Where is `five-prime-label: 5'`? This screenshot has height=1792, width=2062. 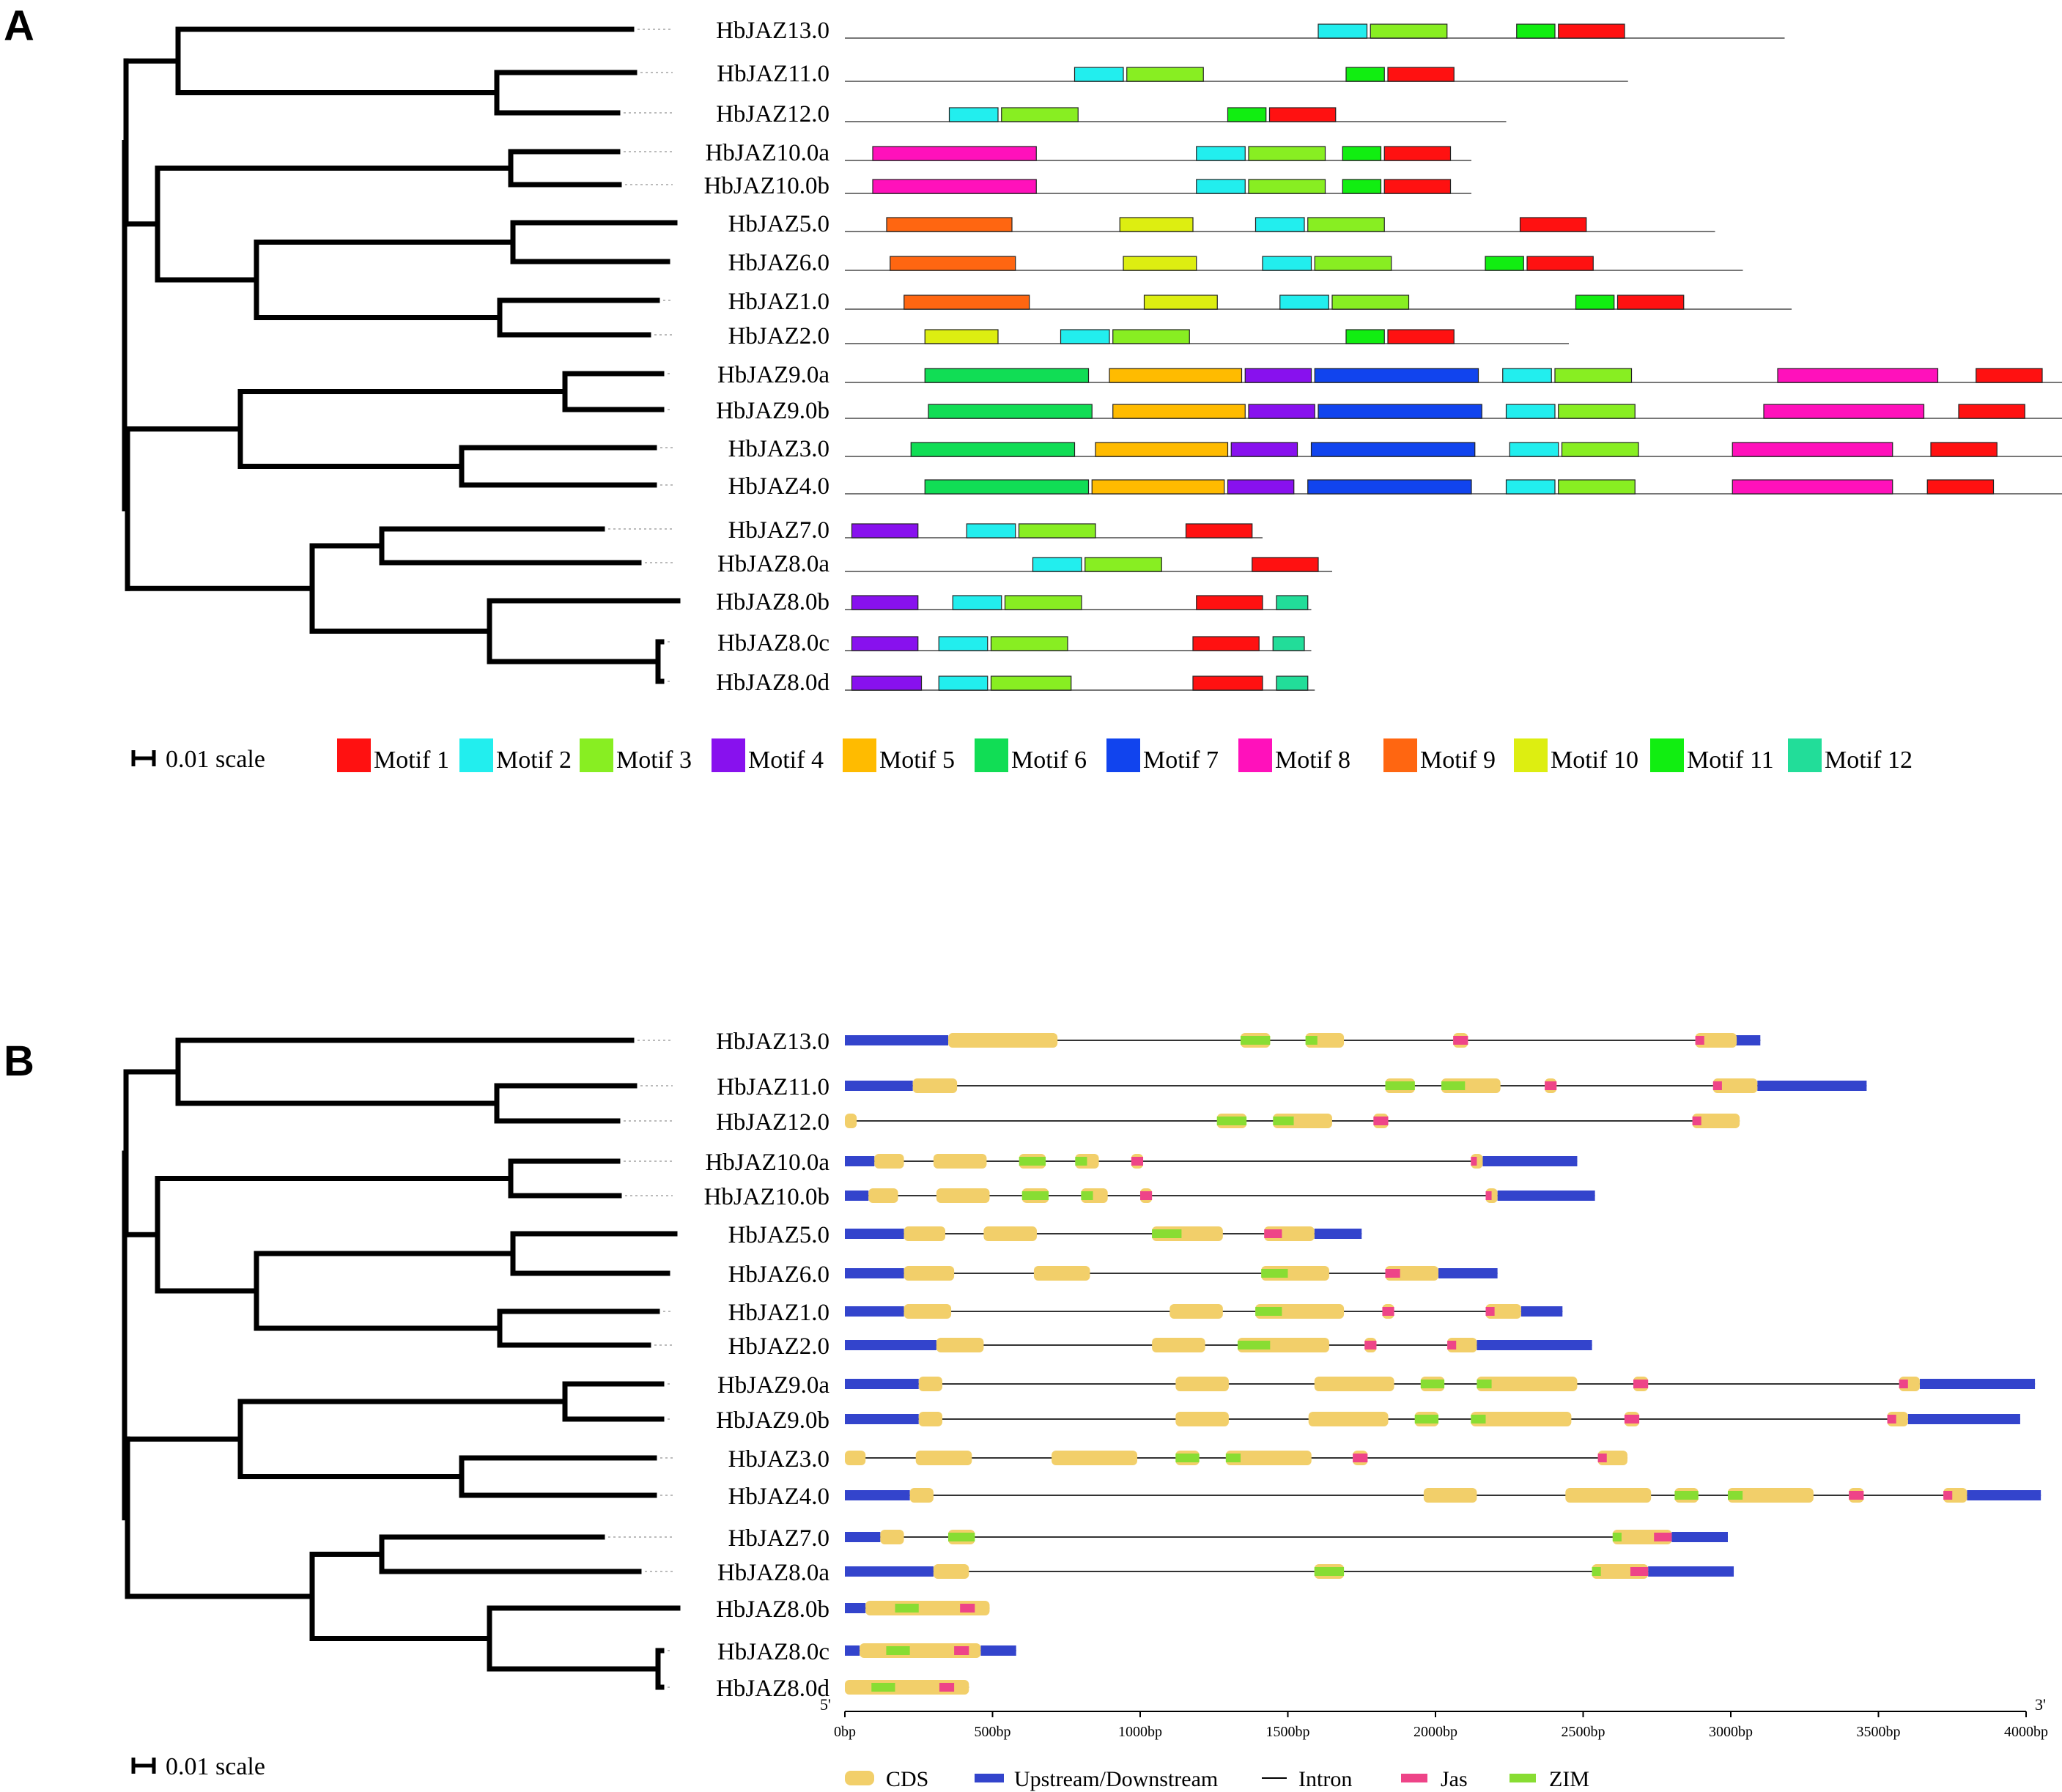
five-prime-label: 5' is located at coordinates (825, 1704).